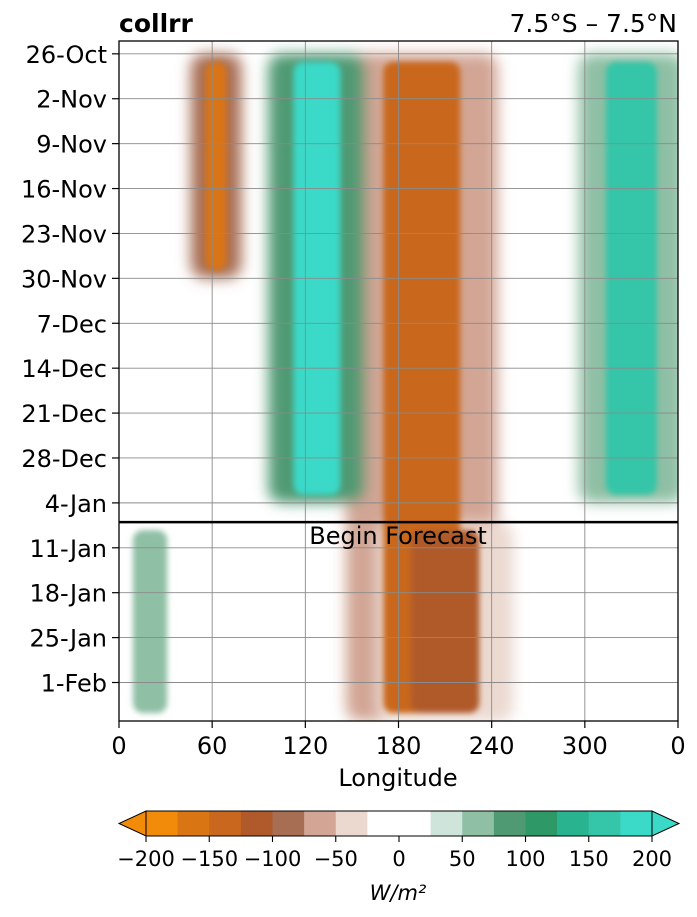 This screenshot has height=917, width=697. Describe the element at coordinates (593, 23) in the screenshot. I see `chart-title-right: 7.5°S – 7.5°N` at that location.